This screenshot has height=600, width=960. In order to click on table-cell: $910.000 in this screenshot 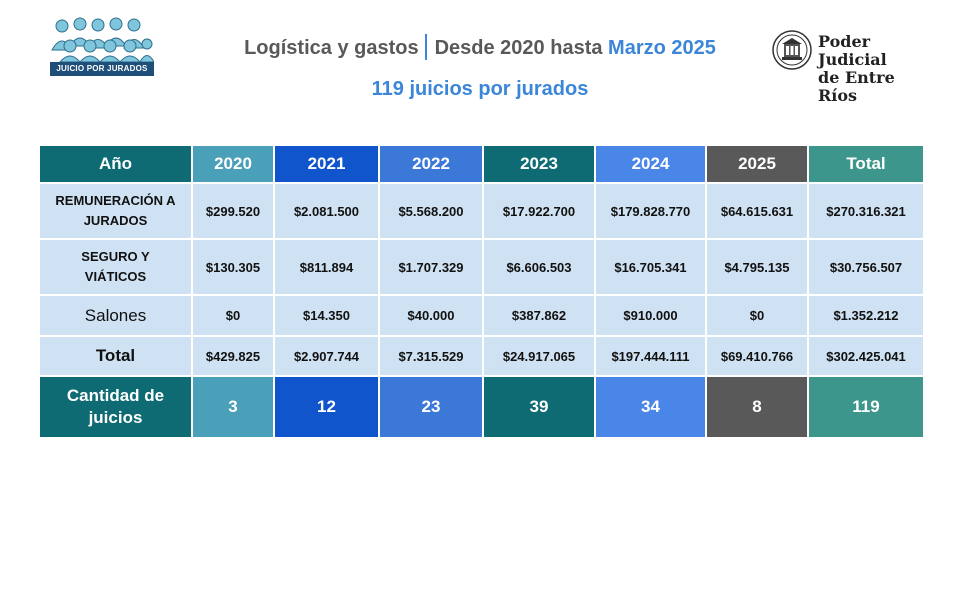, I will do `click(650, 315)`.